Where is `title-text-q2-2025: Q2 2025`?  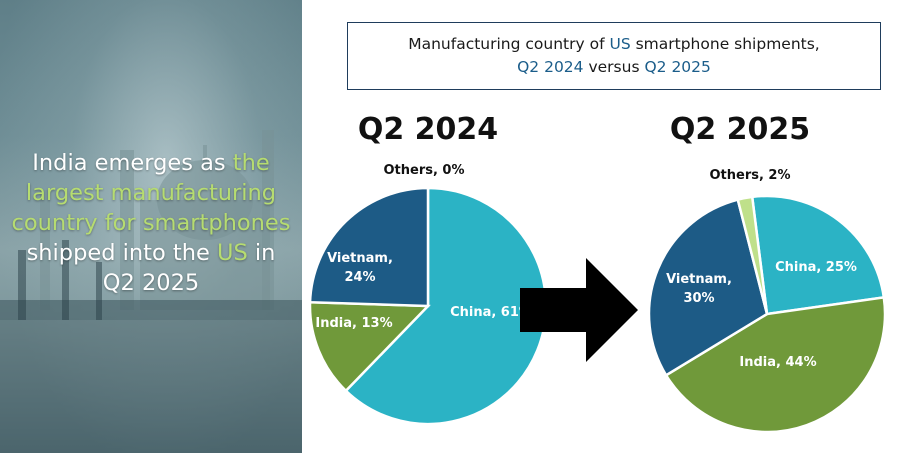
title-text-q2-2025: Q2 2025 is located at coordinates (677, 67).